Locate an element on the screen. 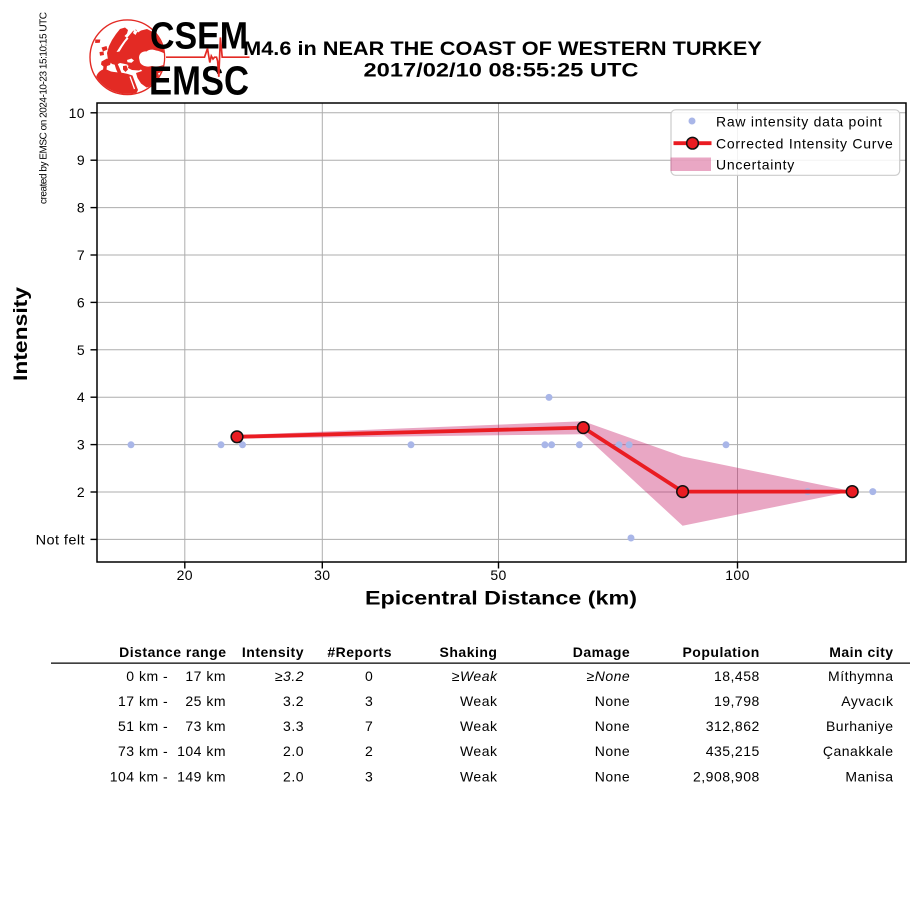  svg-text: #Reports is located at coordinates (359, 652).